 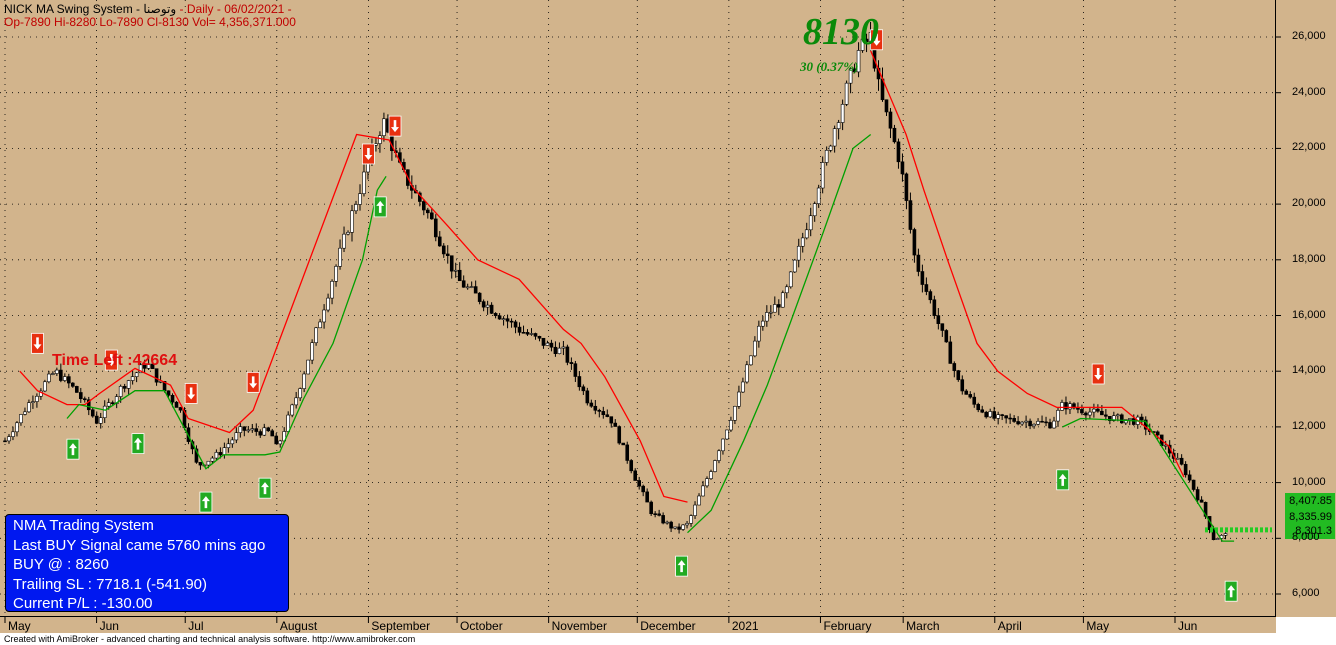 What do you see at coordinates (196, 626) in the screenshot?
I see `x-tick-label: Jul` at bounding box center [196, 626].